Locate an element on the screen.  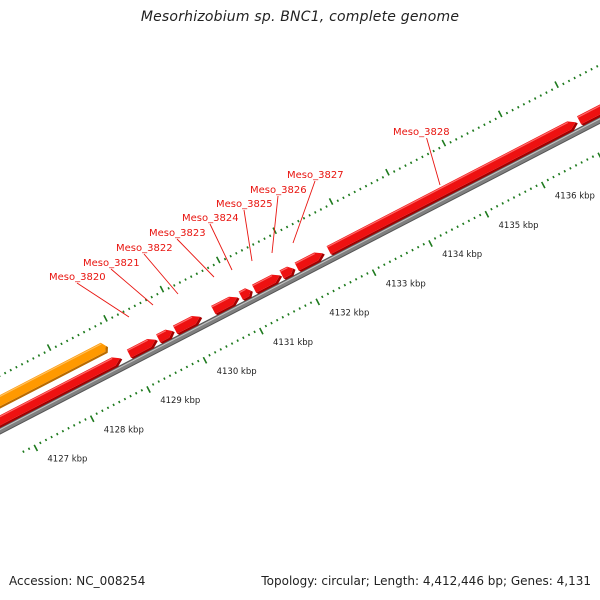
gene-label-meso-3827: Meso_3827 is located at coordinates (315, 175).